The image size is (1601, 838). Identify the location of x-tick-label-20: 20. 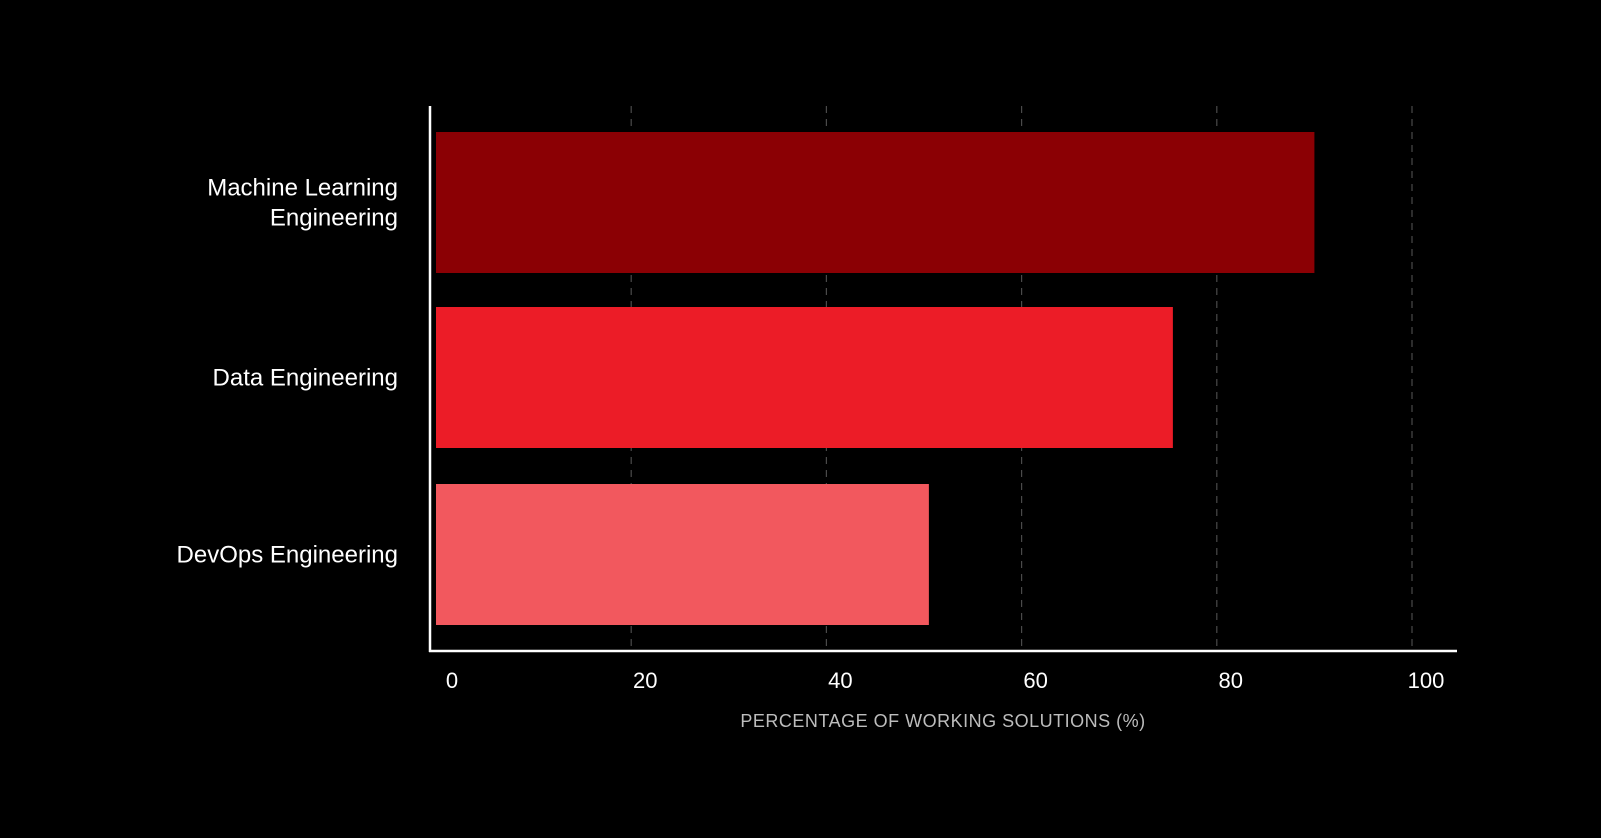
(645, 680).